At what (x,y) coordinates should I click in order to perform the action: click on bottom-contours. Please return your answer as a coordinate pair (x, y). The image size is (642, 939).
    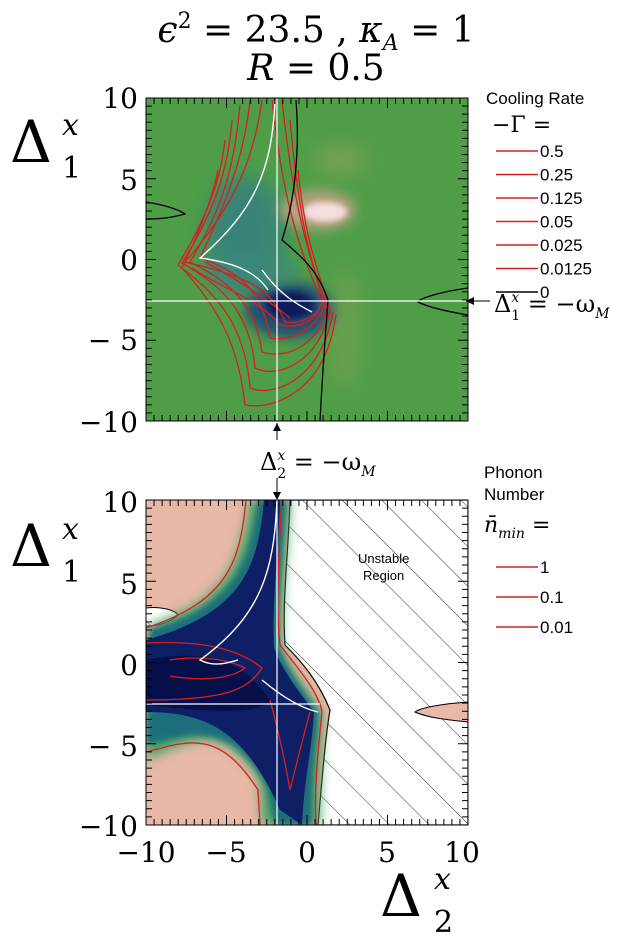
    Looking at the image, I should click on (234, 662).